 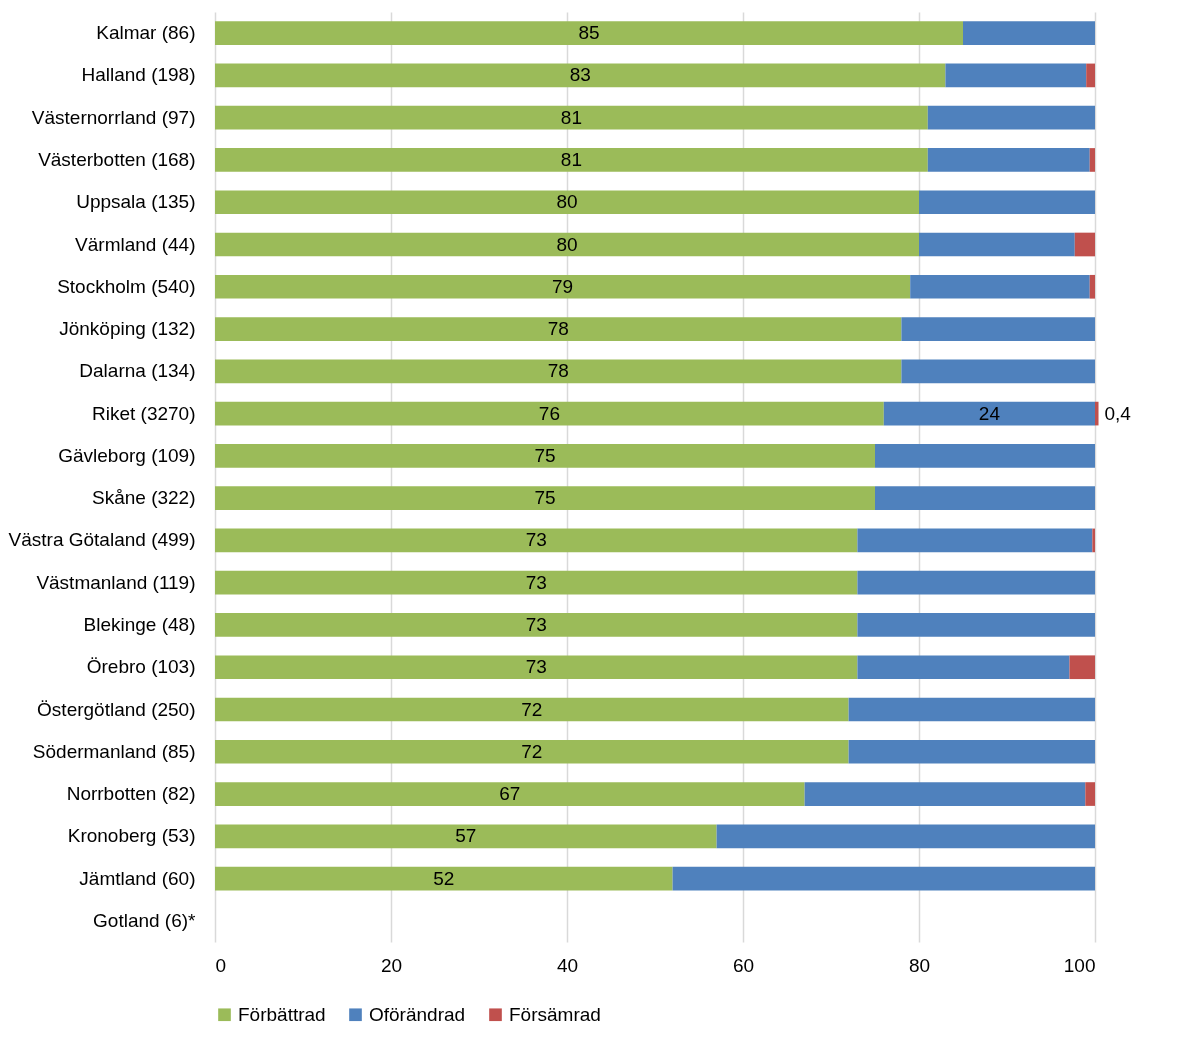 I want to click on y-tick-label: Riket (3270), so click(x=144, y=413).